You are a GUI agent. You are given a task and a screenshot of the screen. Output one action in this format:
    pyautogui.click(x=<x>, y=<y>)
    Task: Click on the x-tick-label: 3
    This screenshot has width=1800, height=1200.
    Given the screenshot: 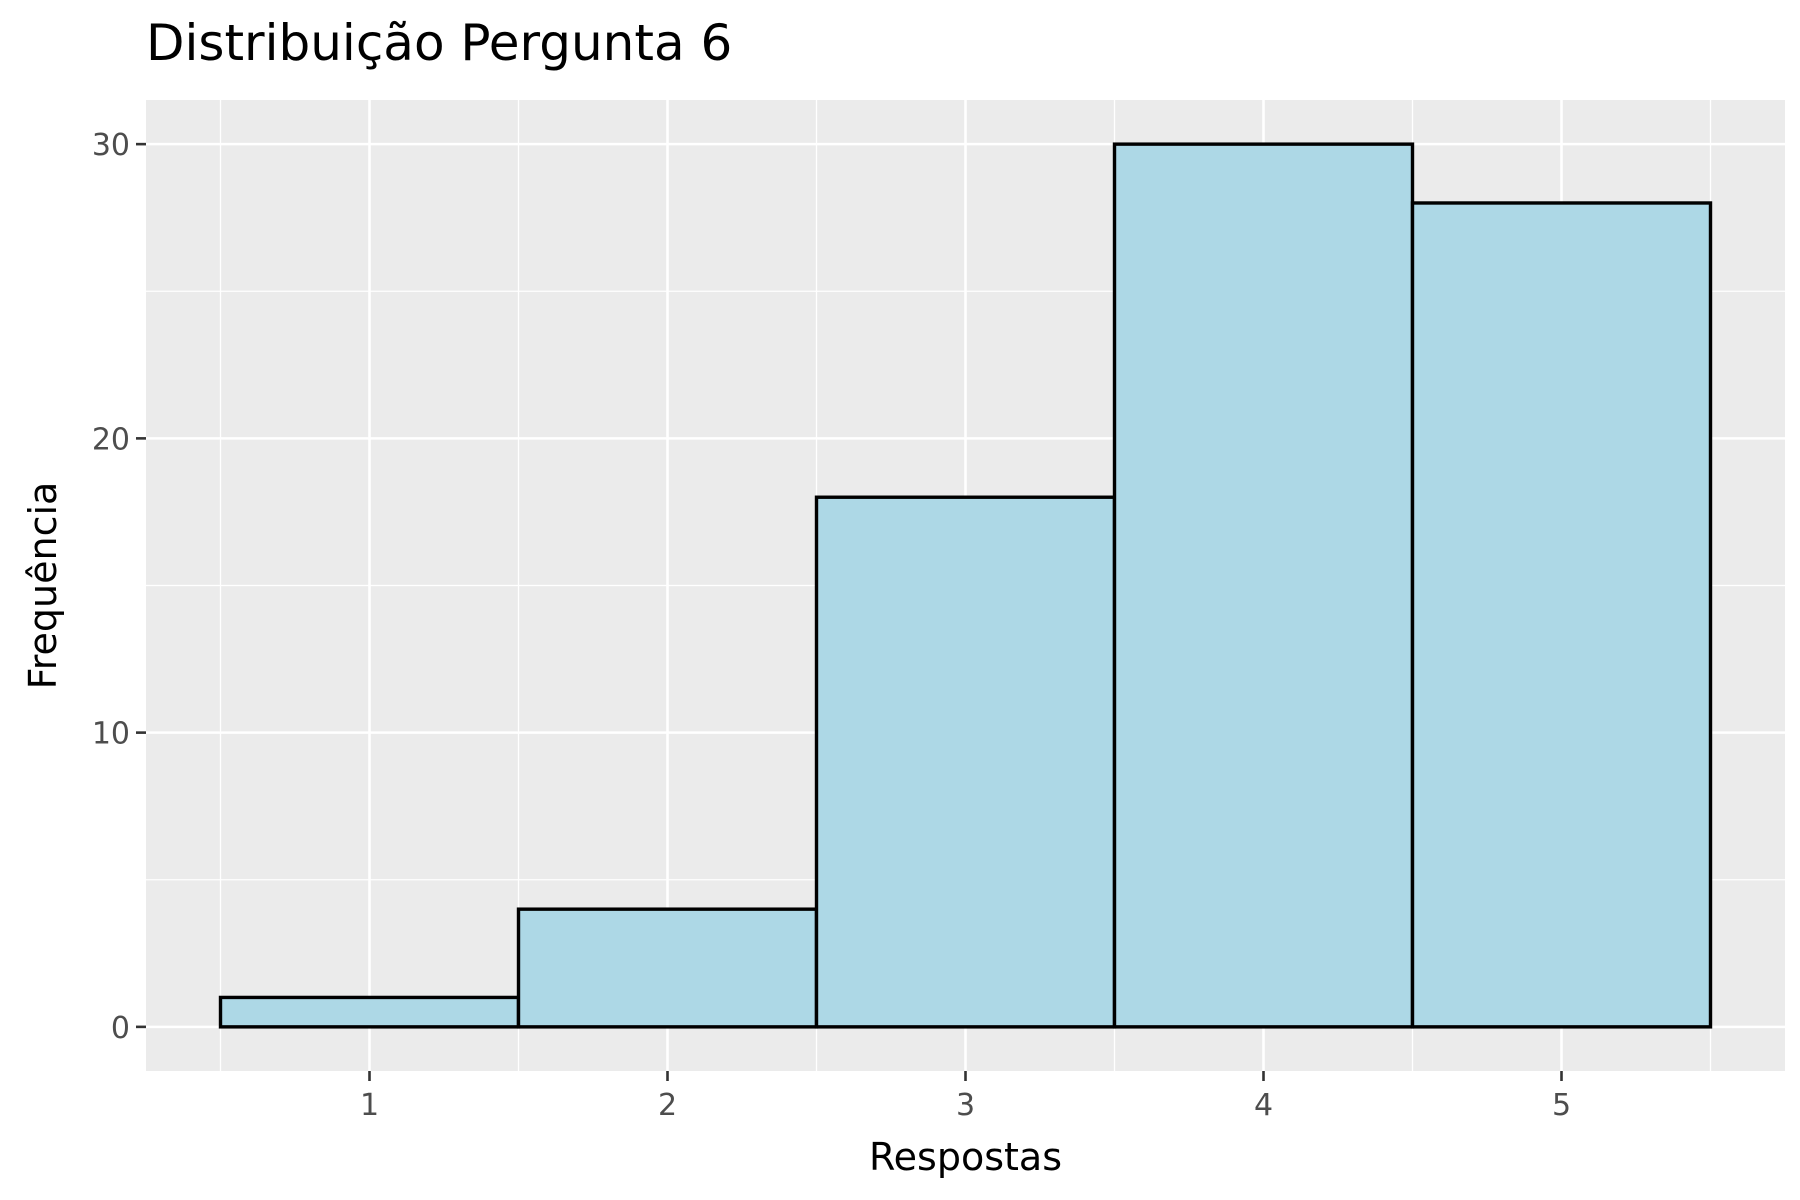 What is the action you would take?
    pyautogui.click(x=965, y=1105)
    